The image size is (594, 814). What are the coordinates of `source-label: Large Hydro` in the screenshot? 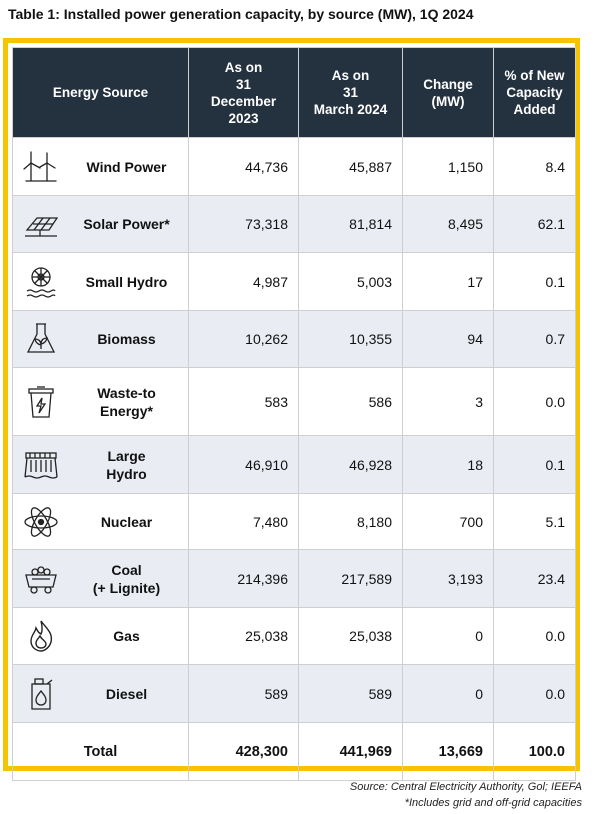 It's located at (126, 464).